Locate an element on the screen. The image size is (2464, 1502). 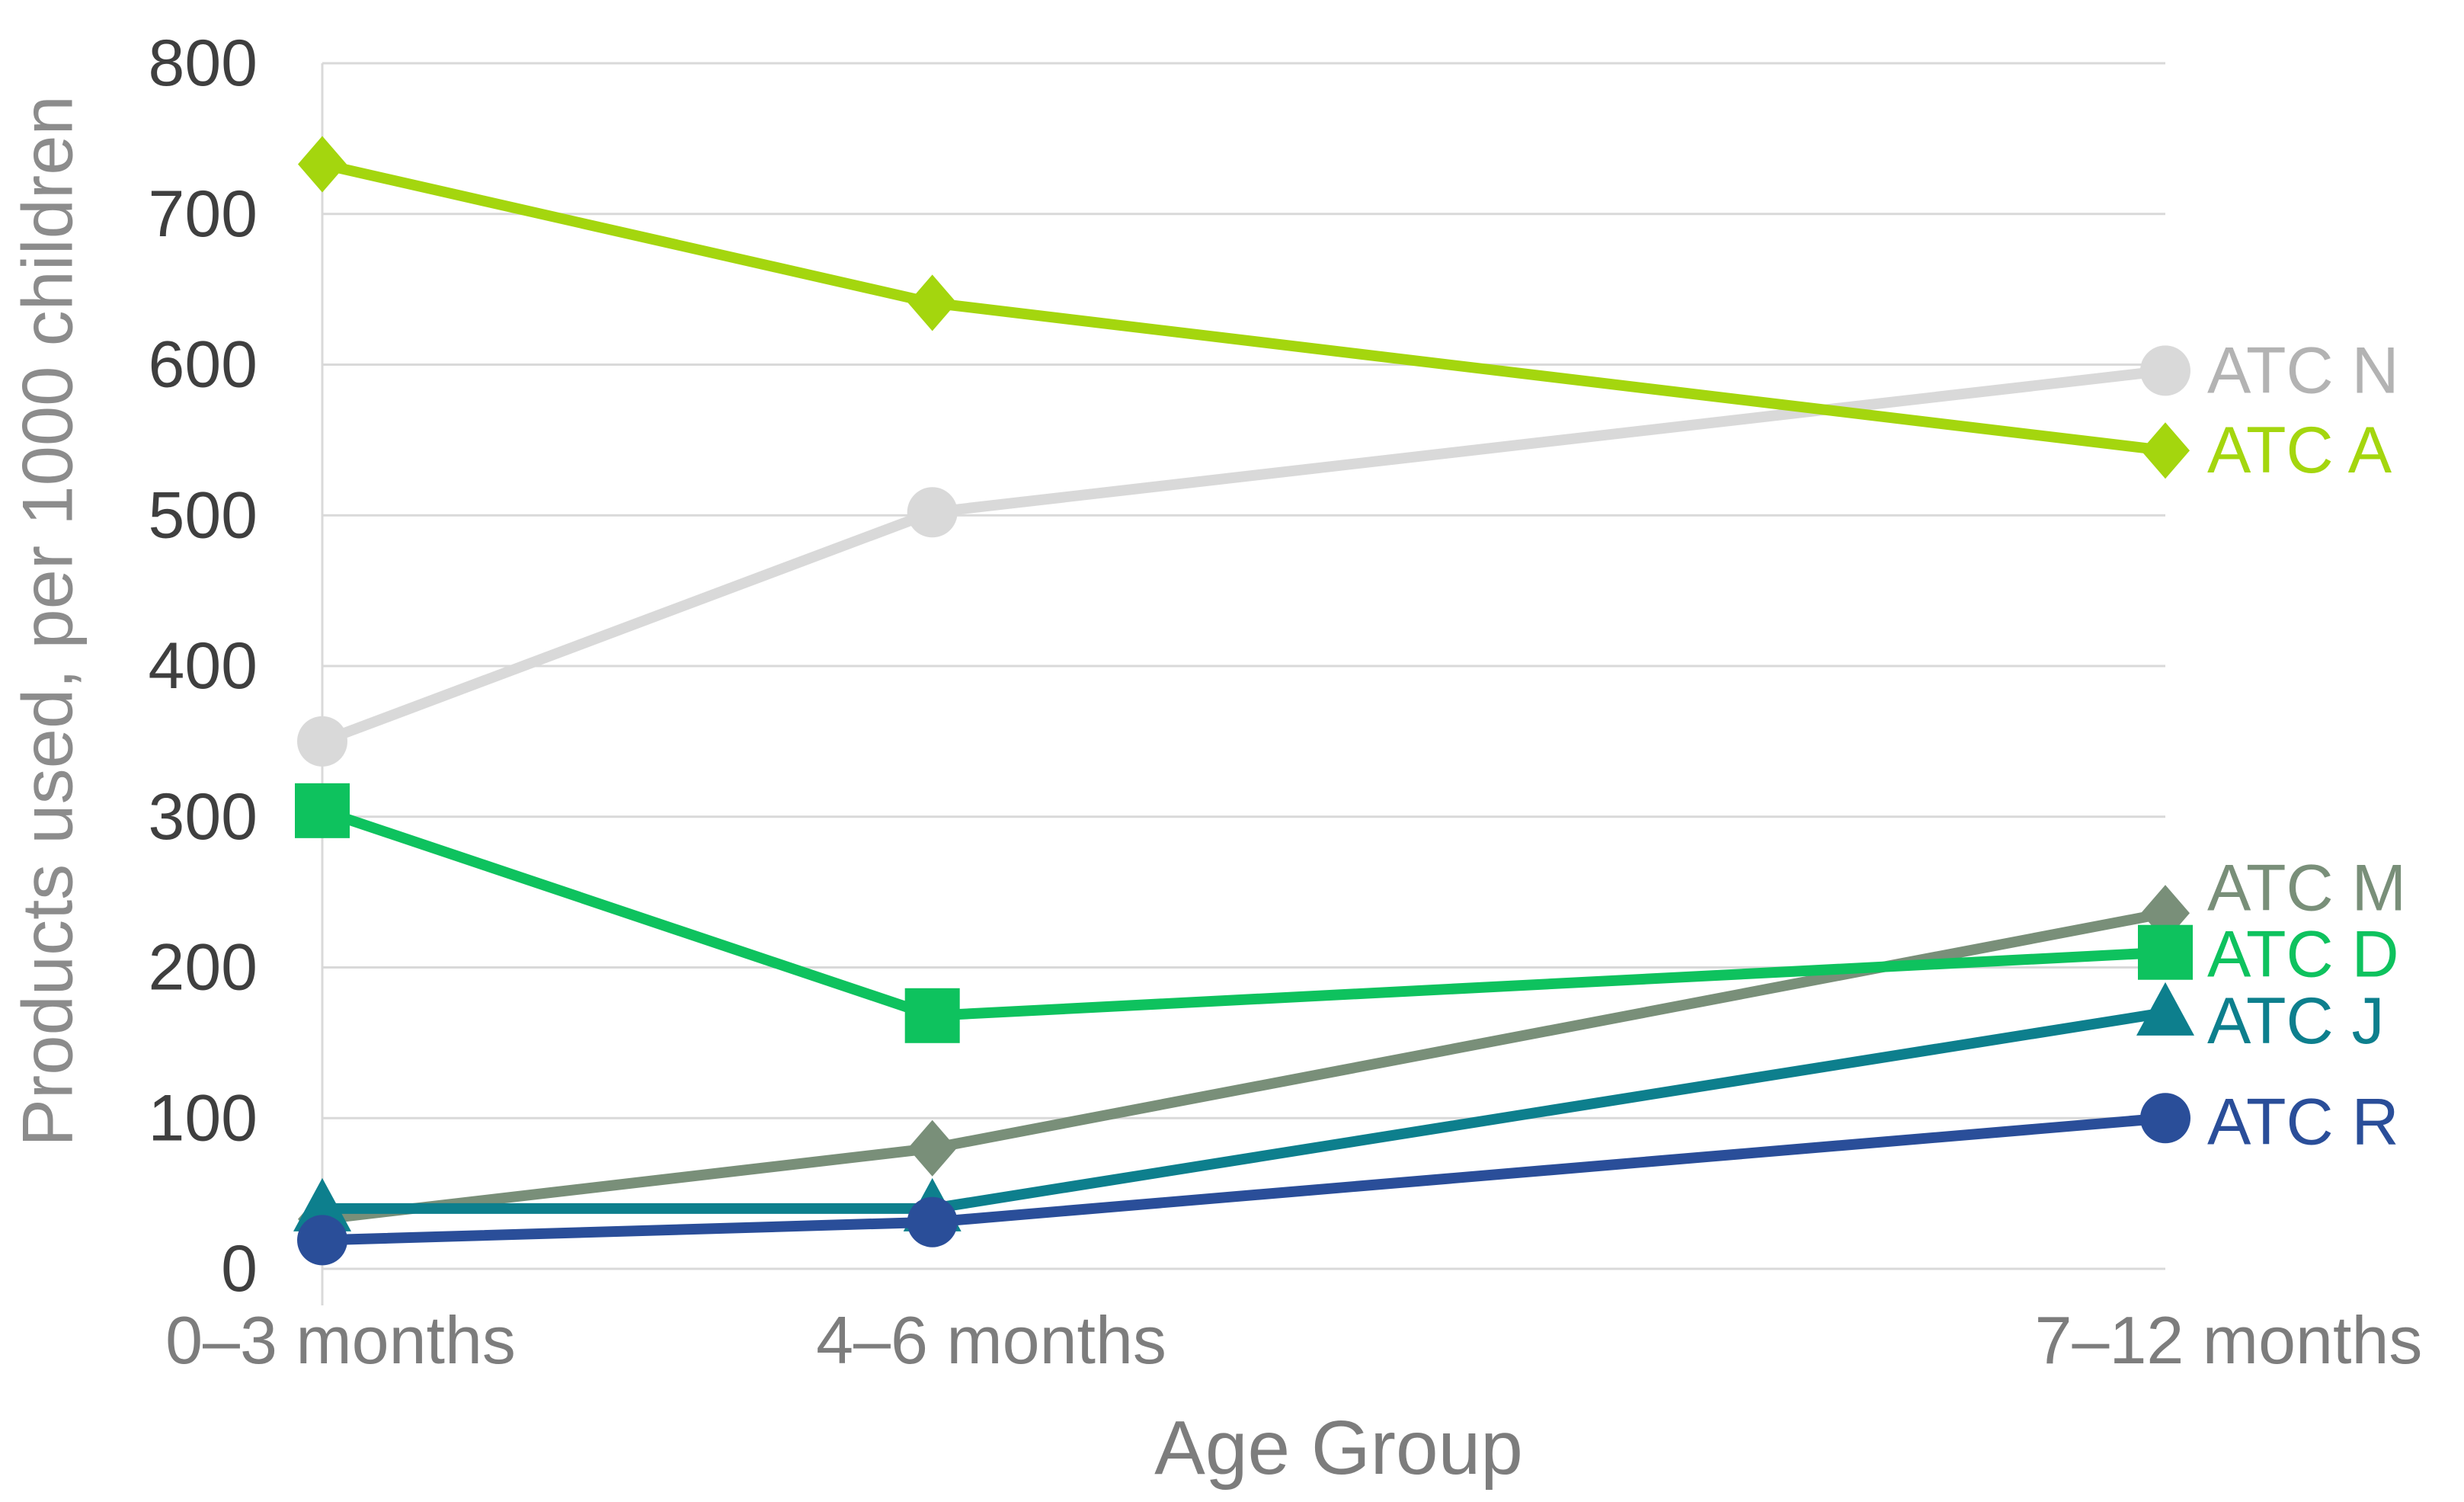
y-tick-label-400: 400 is located at coordinates (203, 666).